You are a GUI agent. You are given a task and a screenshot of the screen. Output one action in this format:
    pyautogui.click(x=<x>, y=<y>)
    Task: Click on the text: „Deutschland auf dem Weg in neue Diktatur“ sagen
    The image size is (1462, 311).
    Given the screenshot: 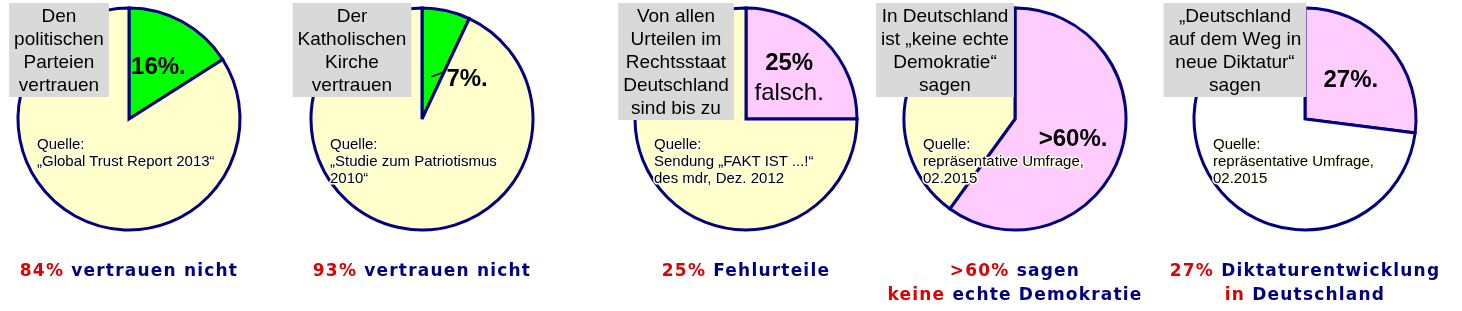 What is the action you would take?
    pyautogui.click(x=1235, y=50)
    